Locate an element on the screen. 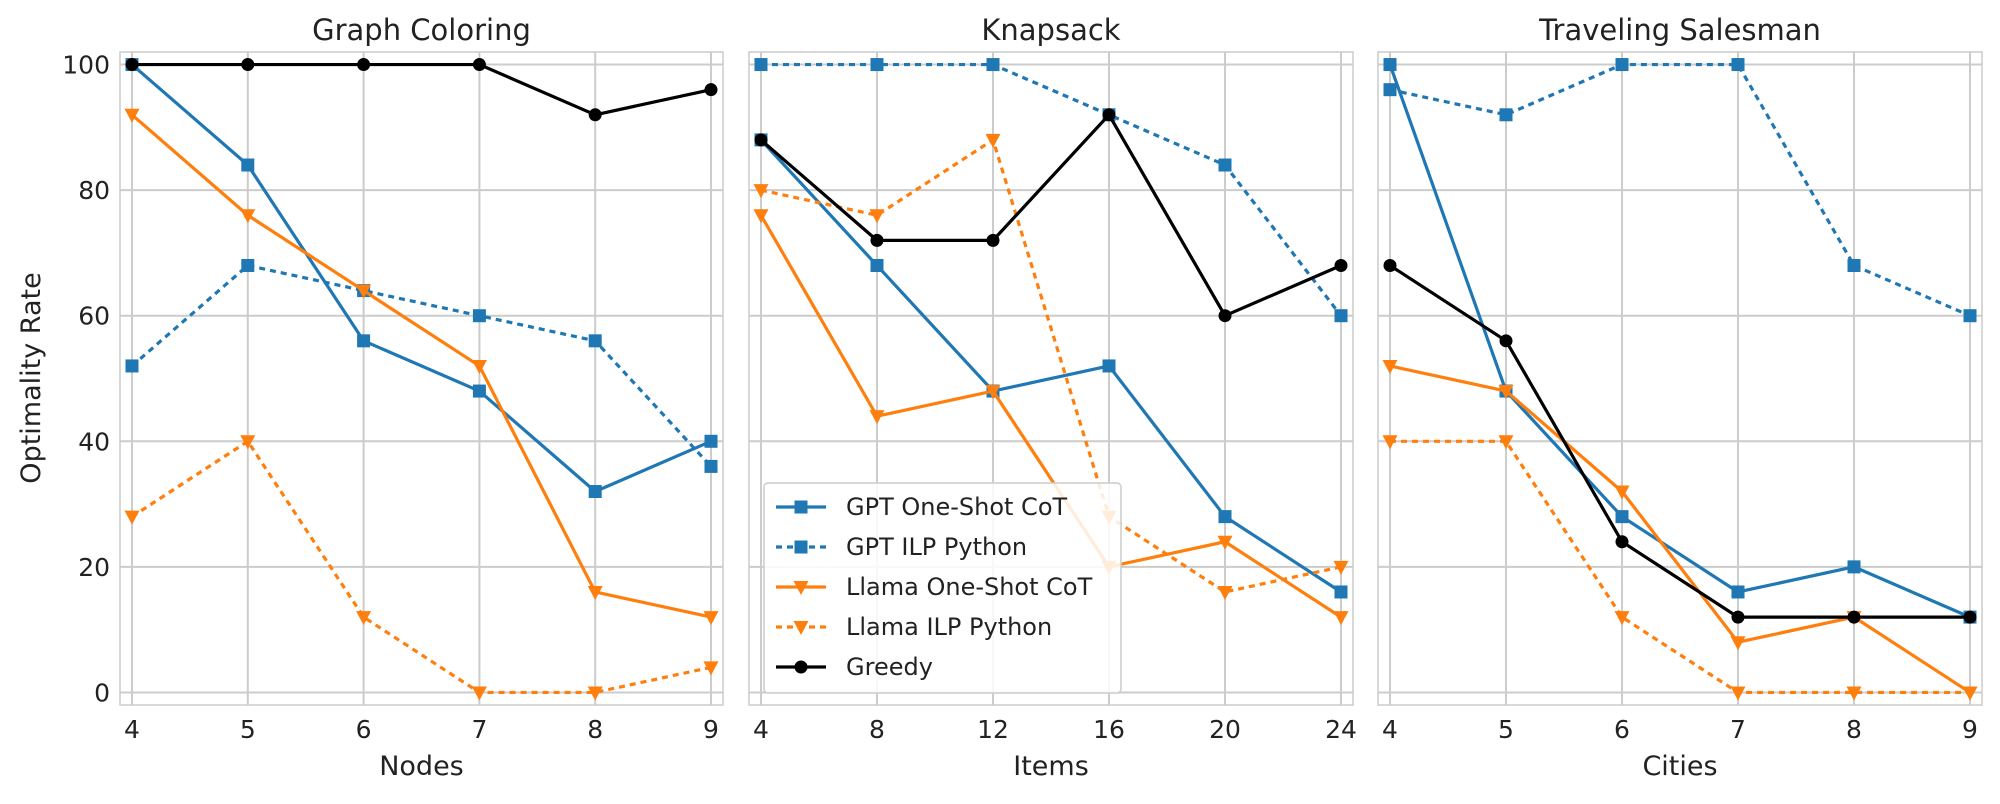  x-axis-label: Cities is located at coordinates (1679, 766).